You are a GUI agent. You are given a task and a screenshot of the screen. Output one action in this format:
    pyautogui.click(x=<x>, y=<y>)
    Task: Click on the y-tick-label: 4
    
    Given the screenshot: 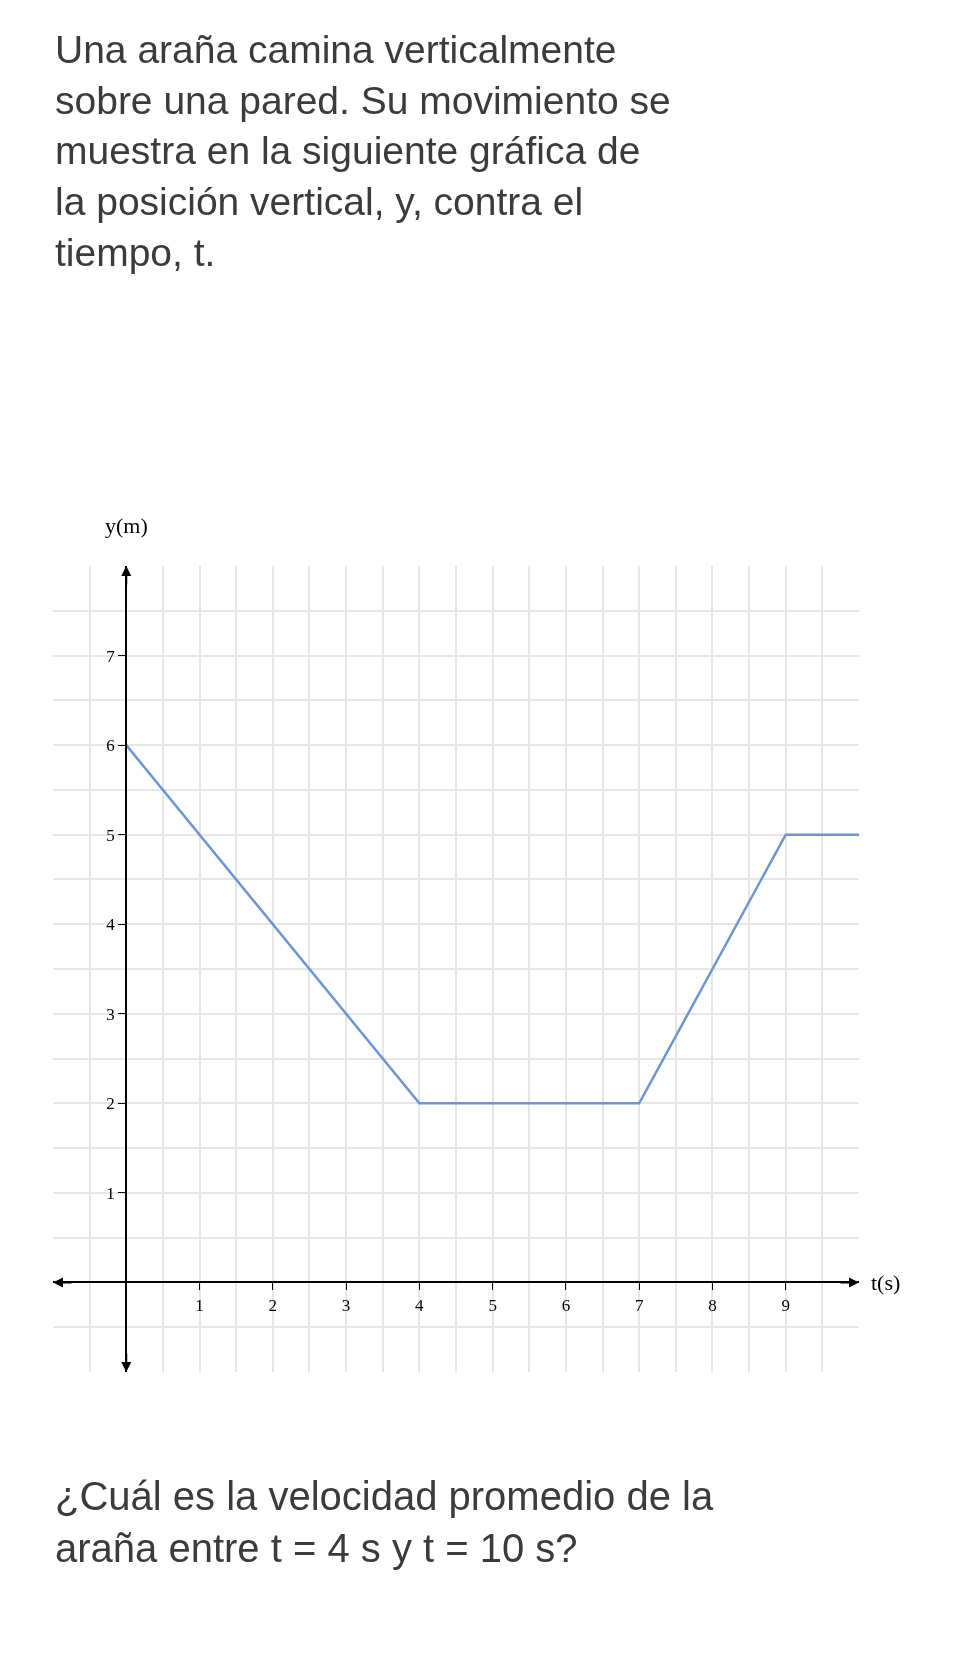 What is the action you would take?
    pyautogui.click(x=111, y=925)
    